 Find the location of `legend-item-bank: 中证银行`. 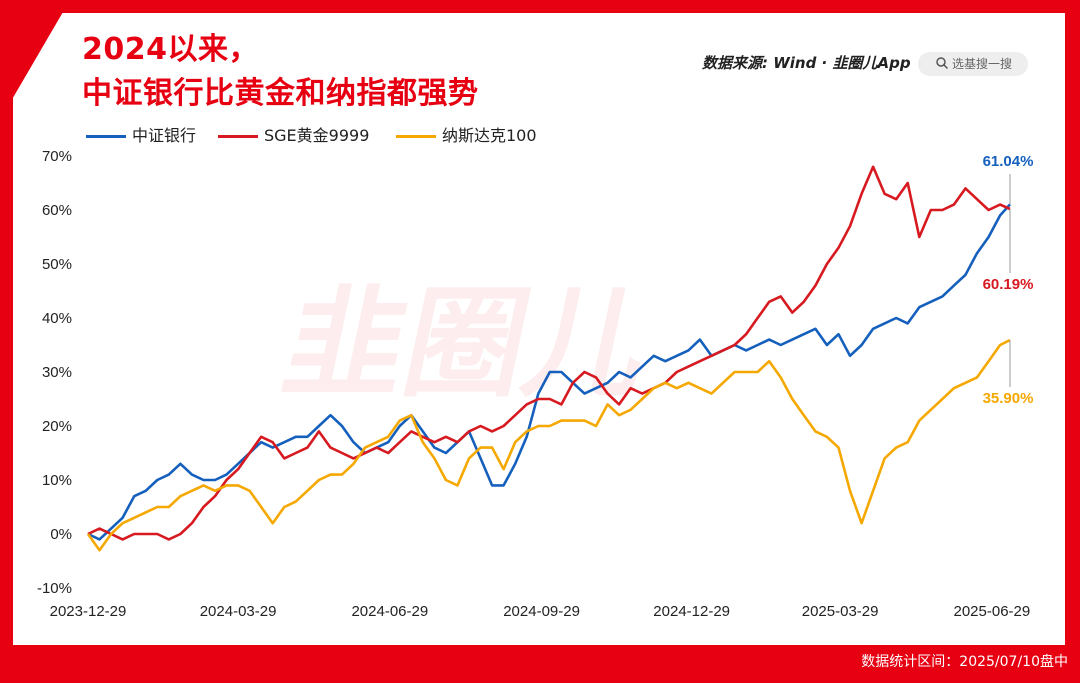

legend-item-bank: 中证银行 is located at coordinates (141, 134).